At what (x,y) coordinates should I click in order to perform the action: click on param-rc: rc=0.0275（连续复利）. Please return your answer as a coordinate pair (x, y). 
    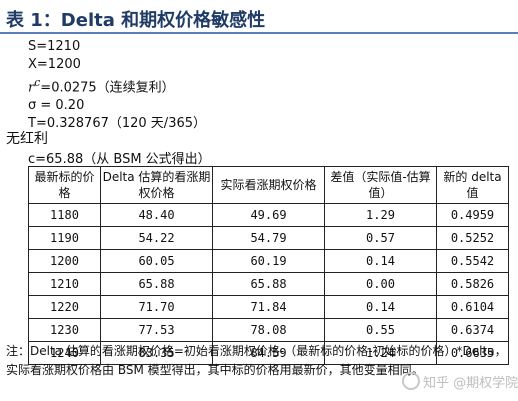
    Looking at the image, I should click on (117, 85).